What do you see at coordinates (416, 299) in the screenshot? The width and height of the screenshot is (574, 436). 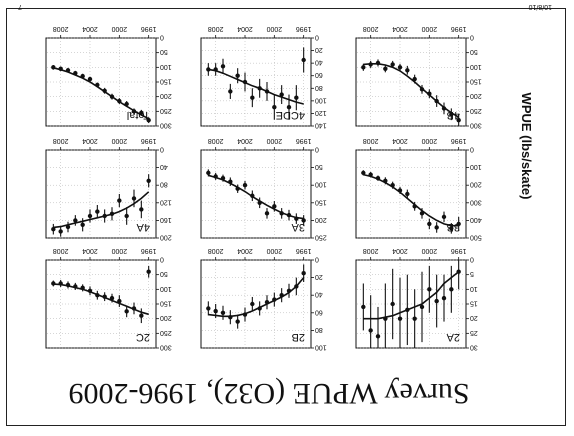 I see `panel-2a: 1996 2000 2004 2008 0 5 10 15 20 25 30 2A` at bounding box center [416, 299].